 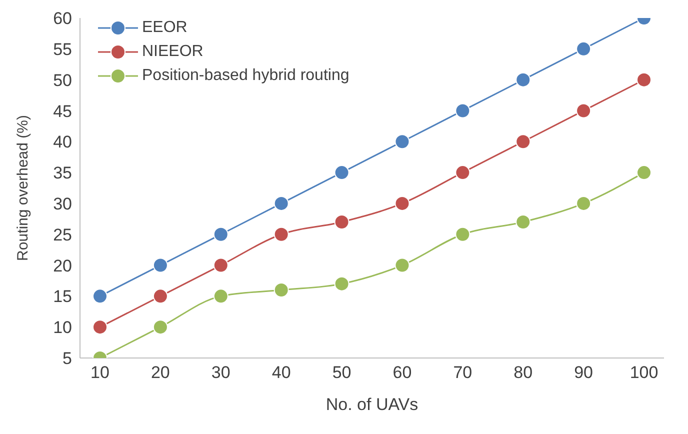 What do you see at coordinates (62, 204) in the screenshot?
I see `y-tick-label: 30` at bounding box center [62, 204].